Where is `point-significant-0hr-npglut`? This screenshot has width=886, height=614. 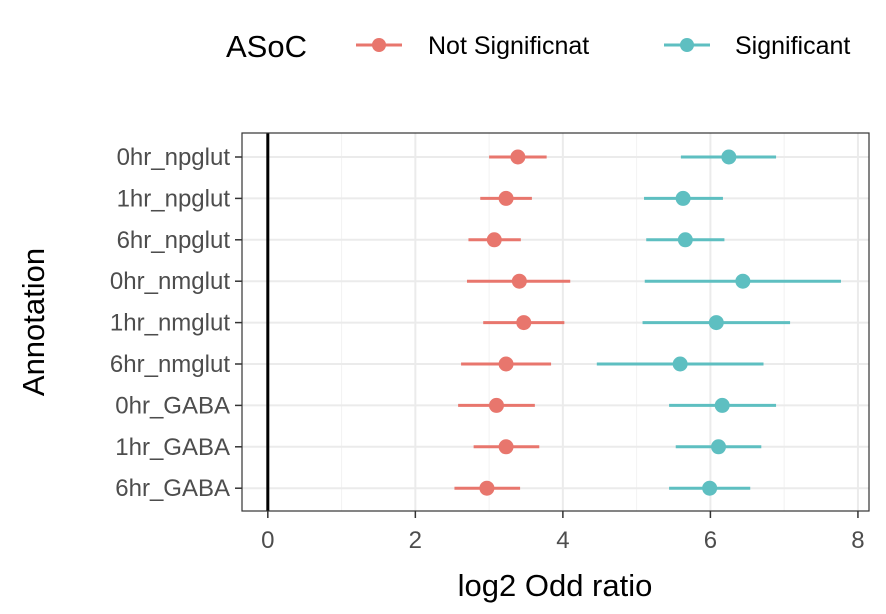 point-significant-0hr-npglut is located at coordinates (729, 157).